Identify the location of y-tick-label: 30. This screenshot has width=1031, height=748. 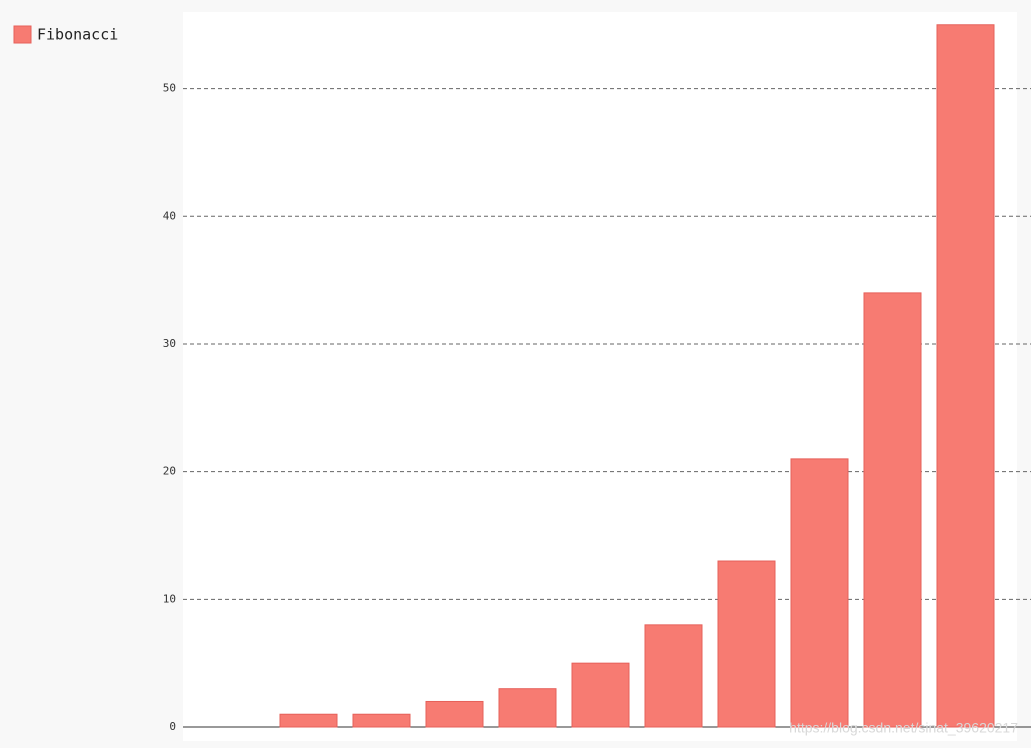
(169, 343).